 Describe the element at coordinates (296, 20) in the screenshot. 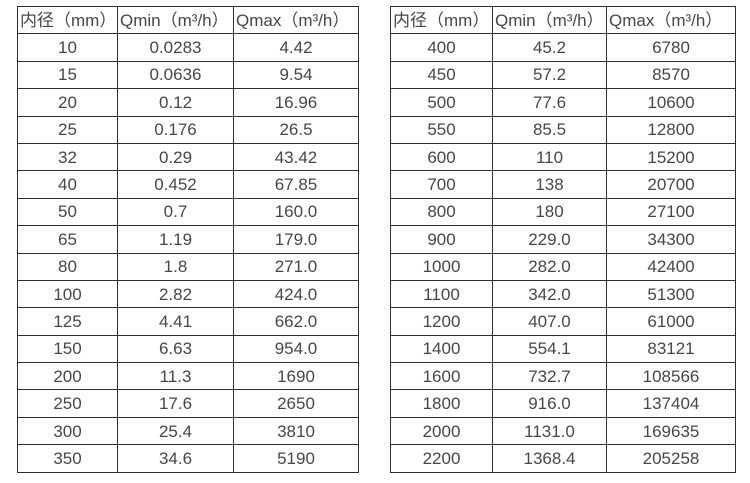

I see `column-header: Qmax（m³/h）` at that location.